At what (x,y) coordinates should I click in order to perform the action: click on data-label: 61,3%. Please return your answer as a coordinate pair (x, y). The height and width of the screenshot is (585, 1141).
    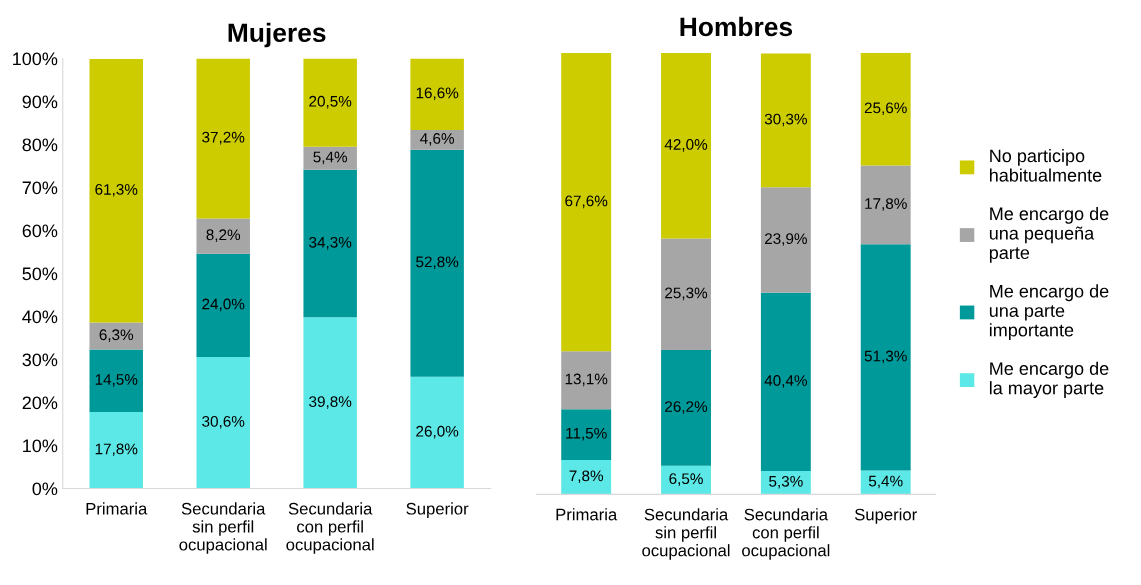
    Looking at the image, I should click on (116, 190).